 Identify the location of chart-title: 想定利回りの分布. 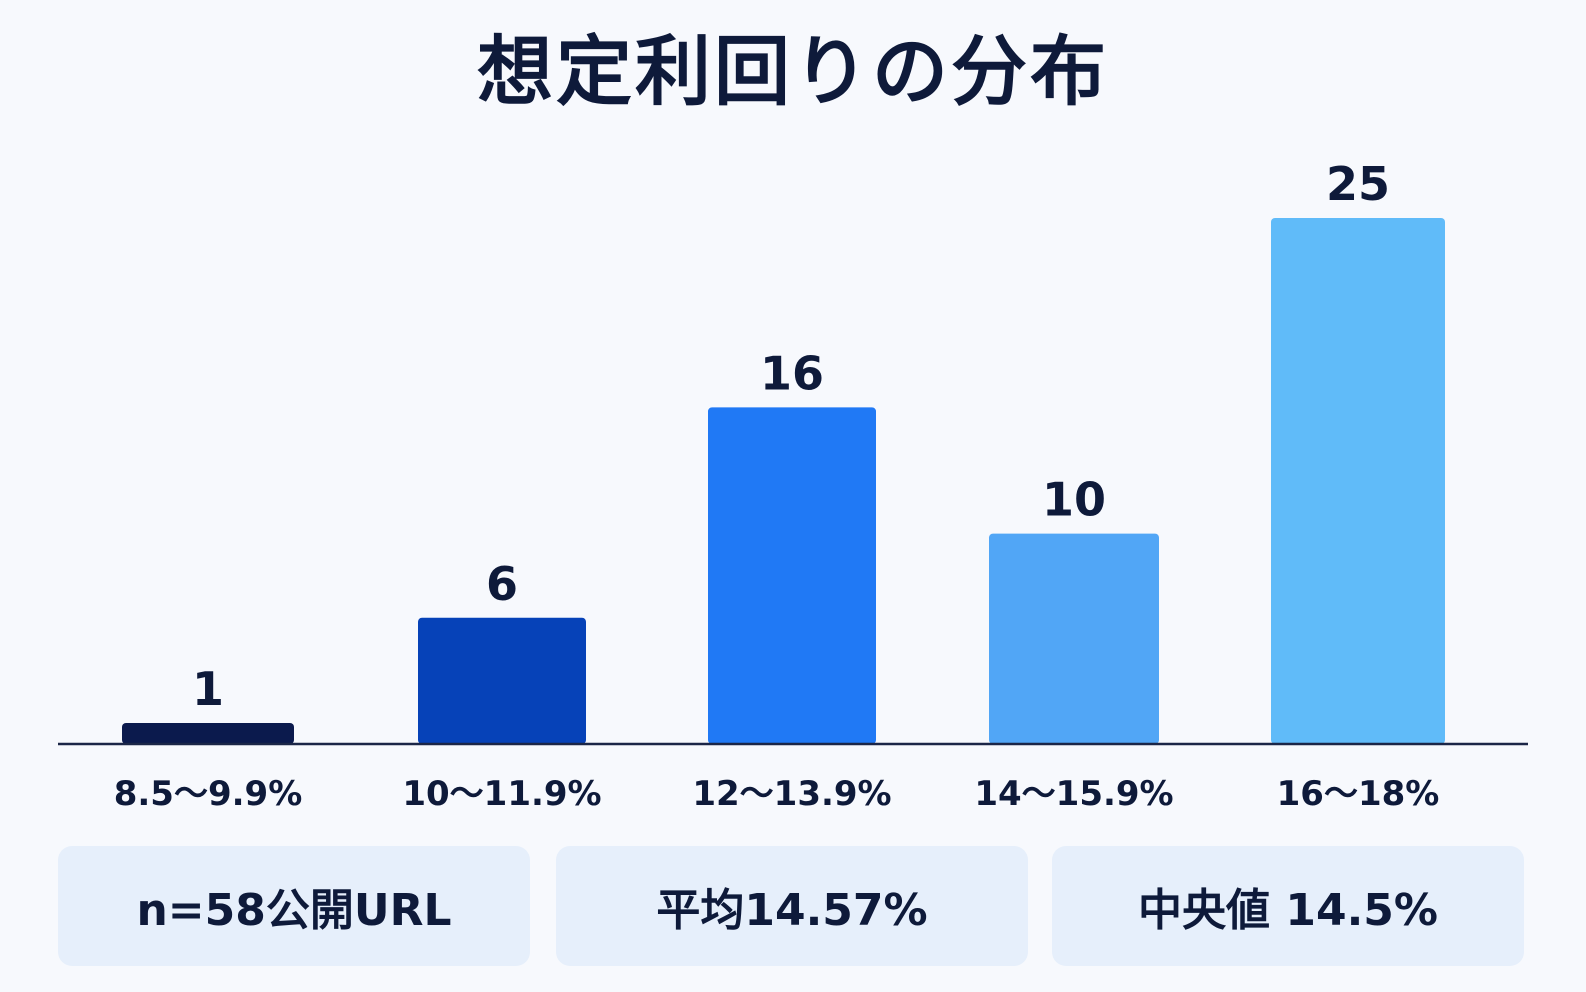
(793, 71).